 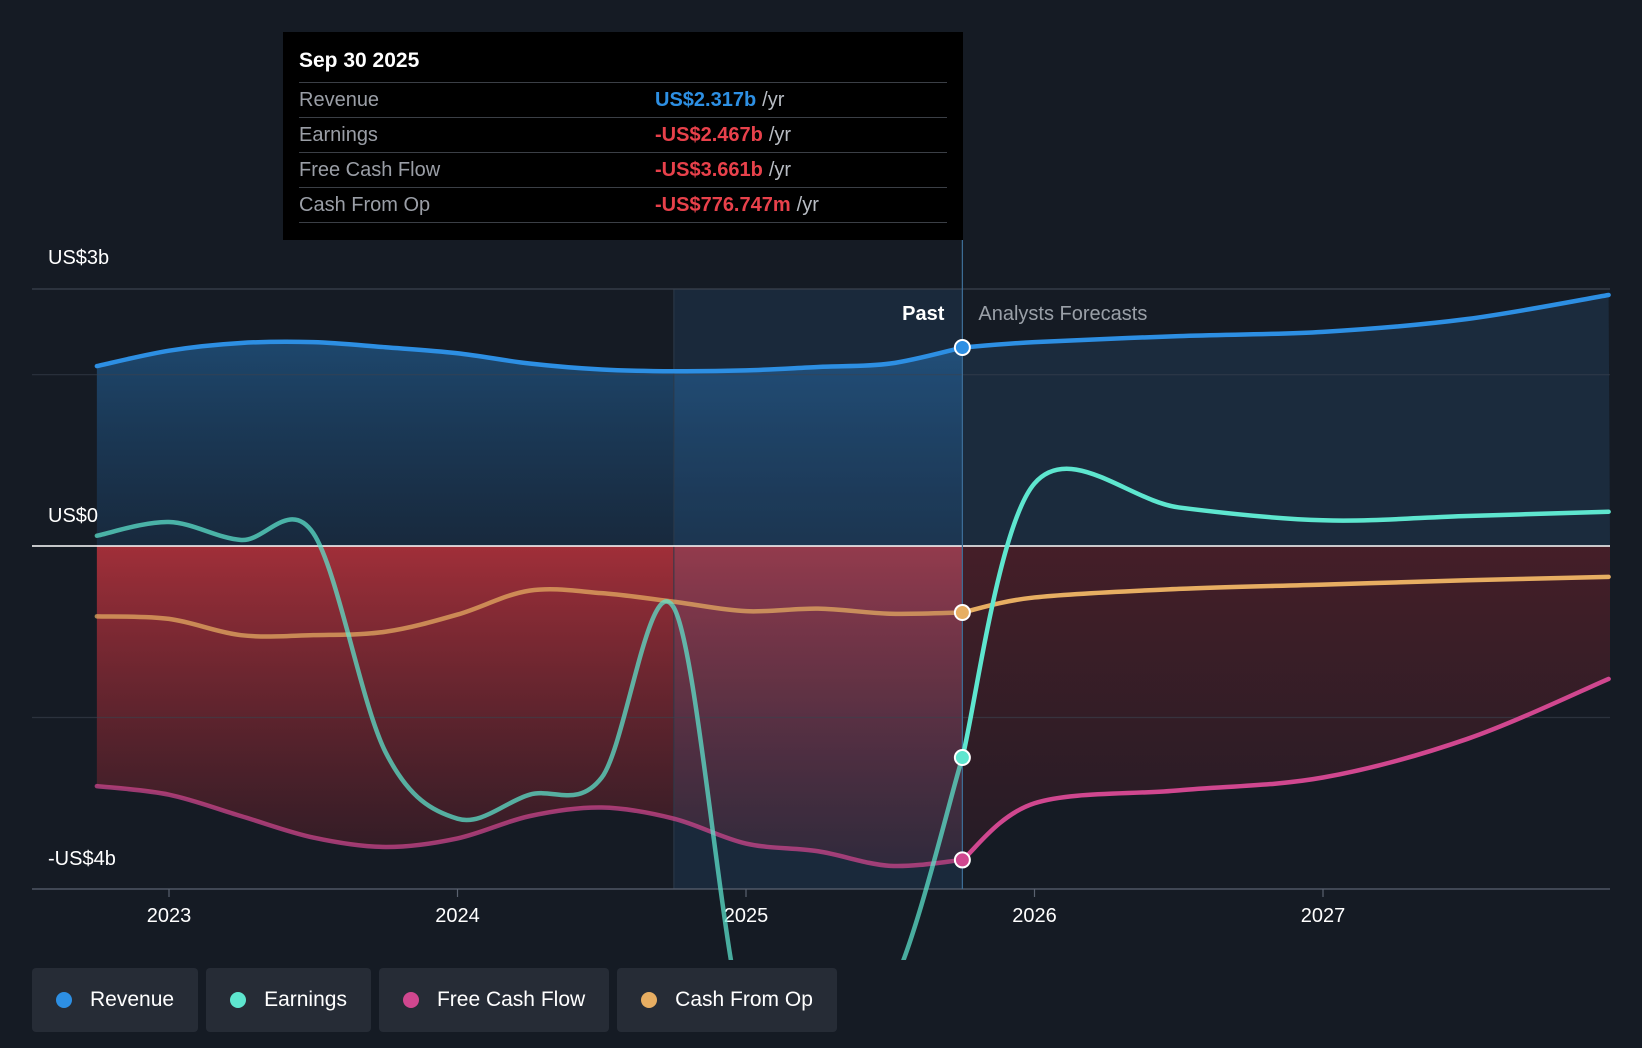 I want to click on legend-item-free-cash-flow: Free Cash Flow, so click(x=494, y=1000).